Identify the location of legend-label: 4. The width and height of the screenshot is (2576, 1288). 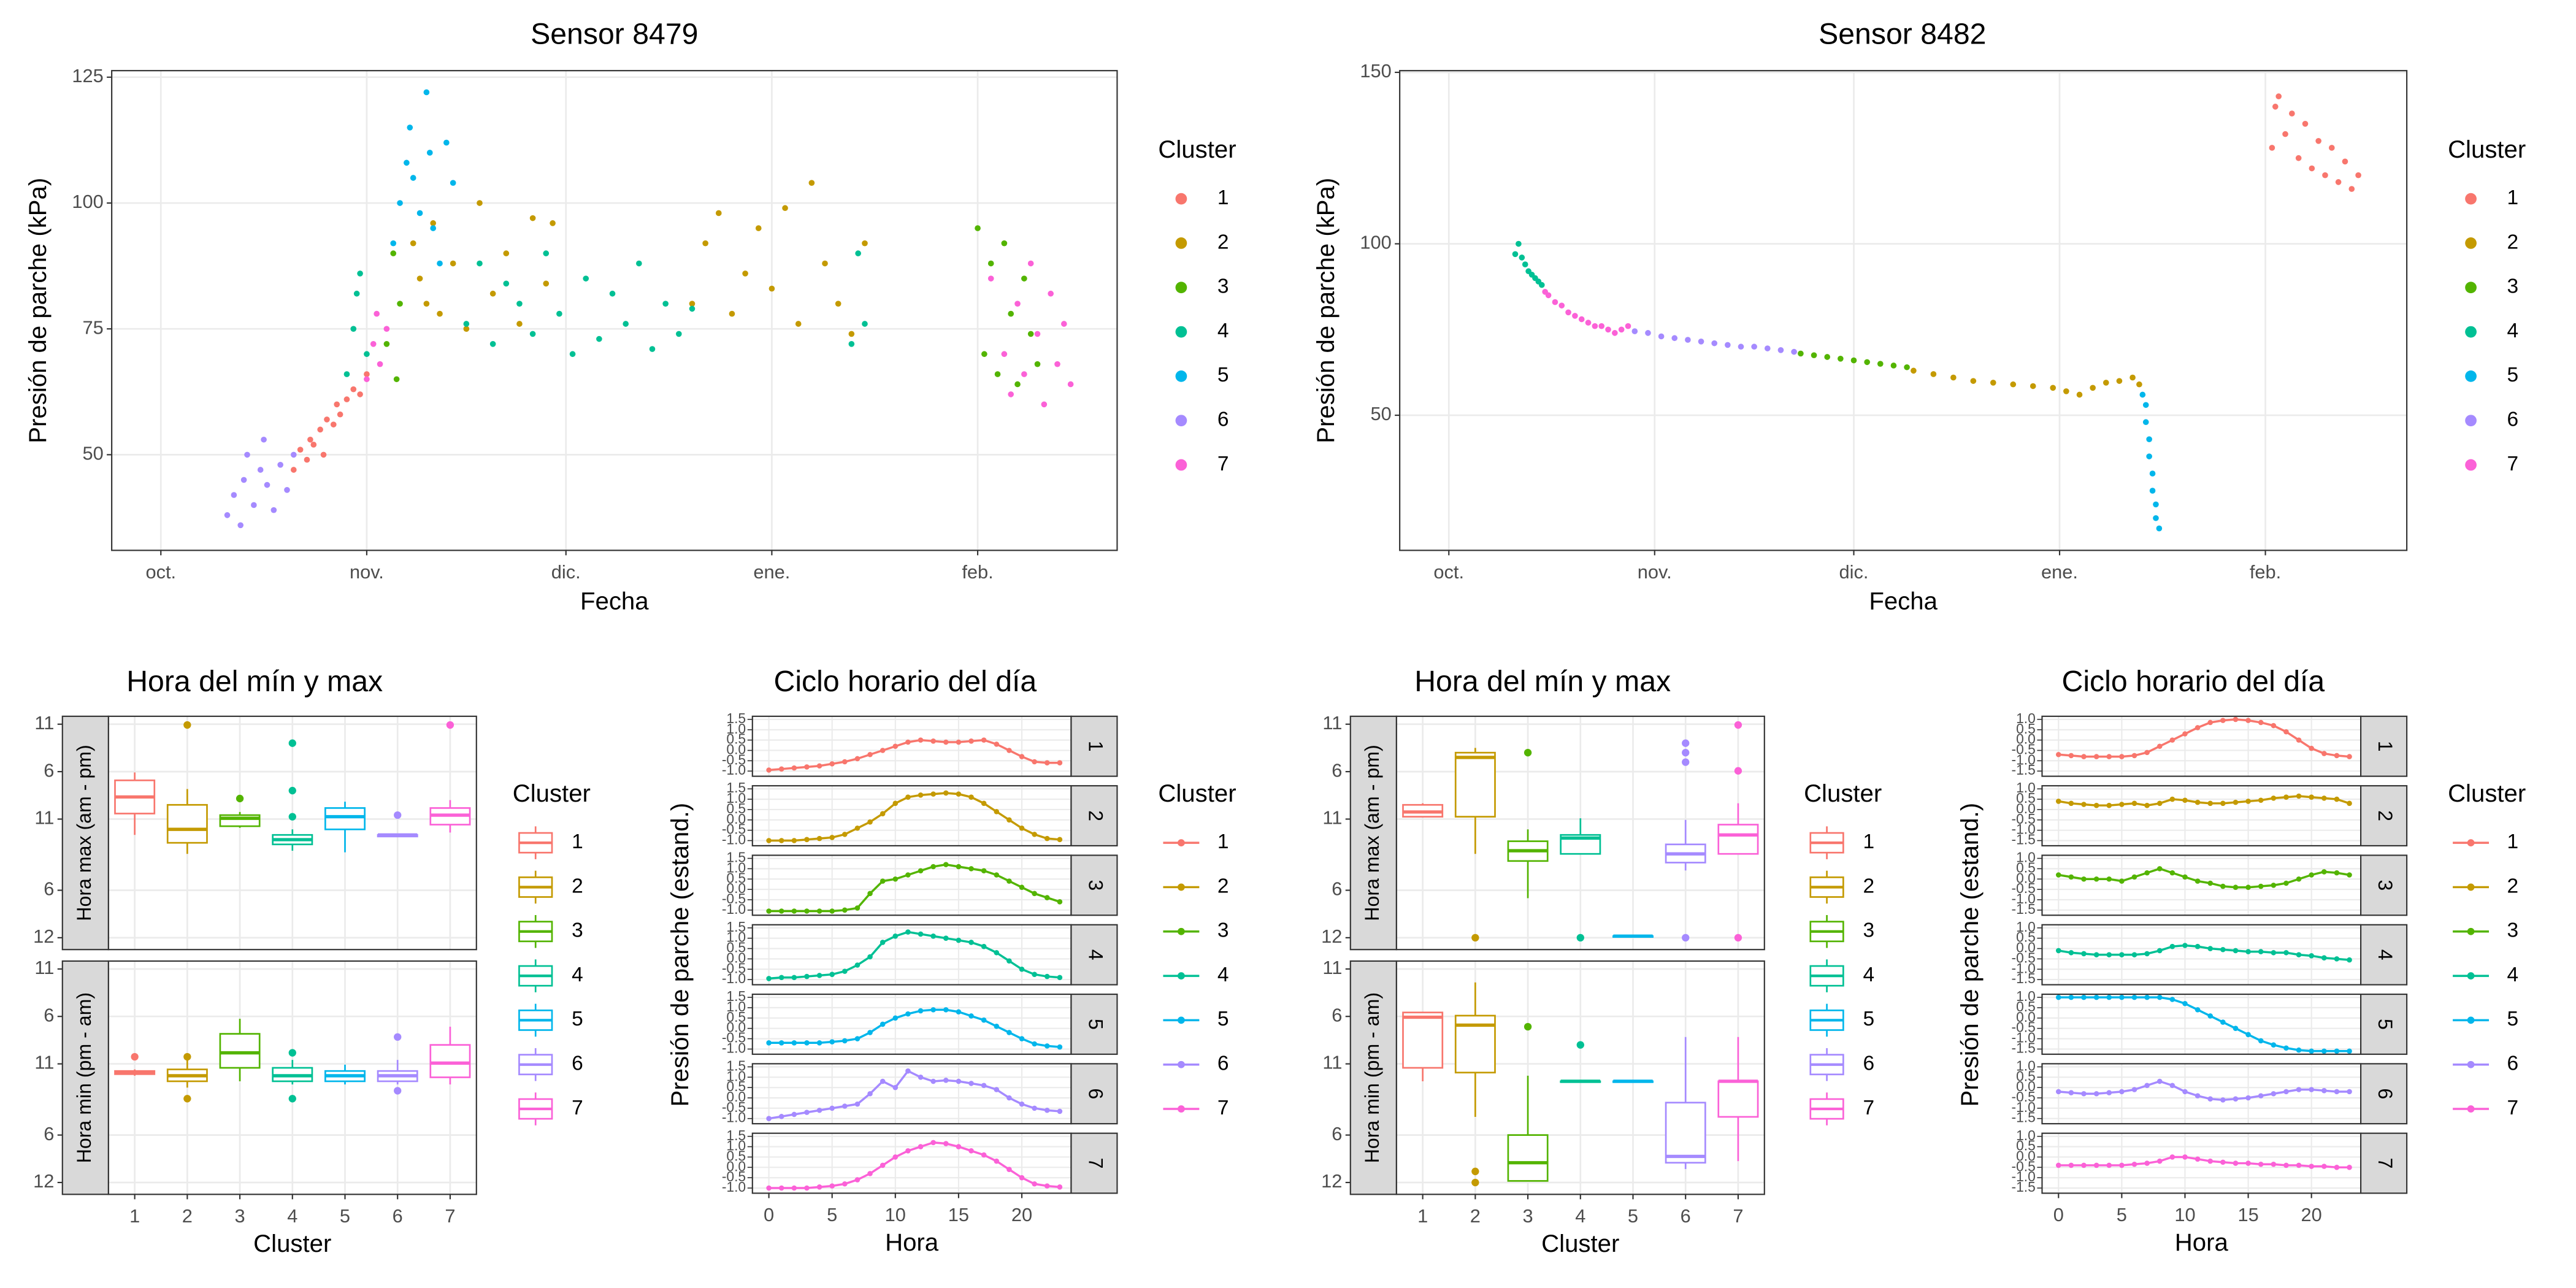
(577, 975).